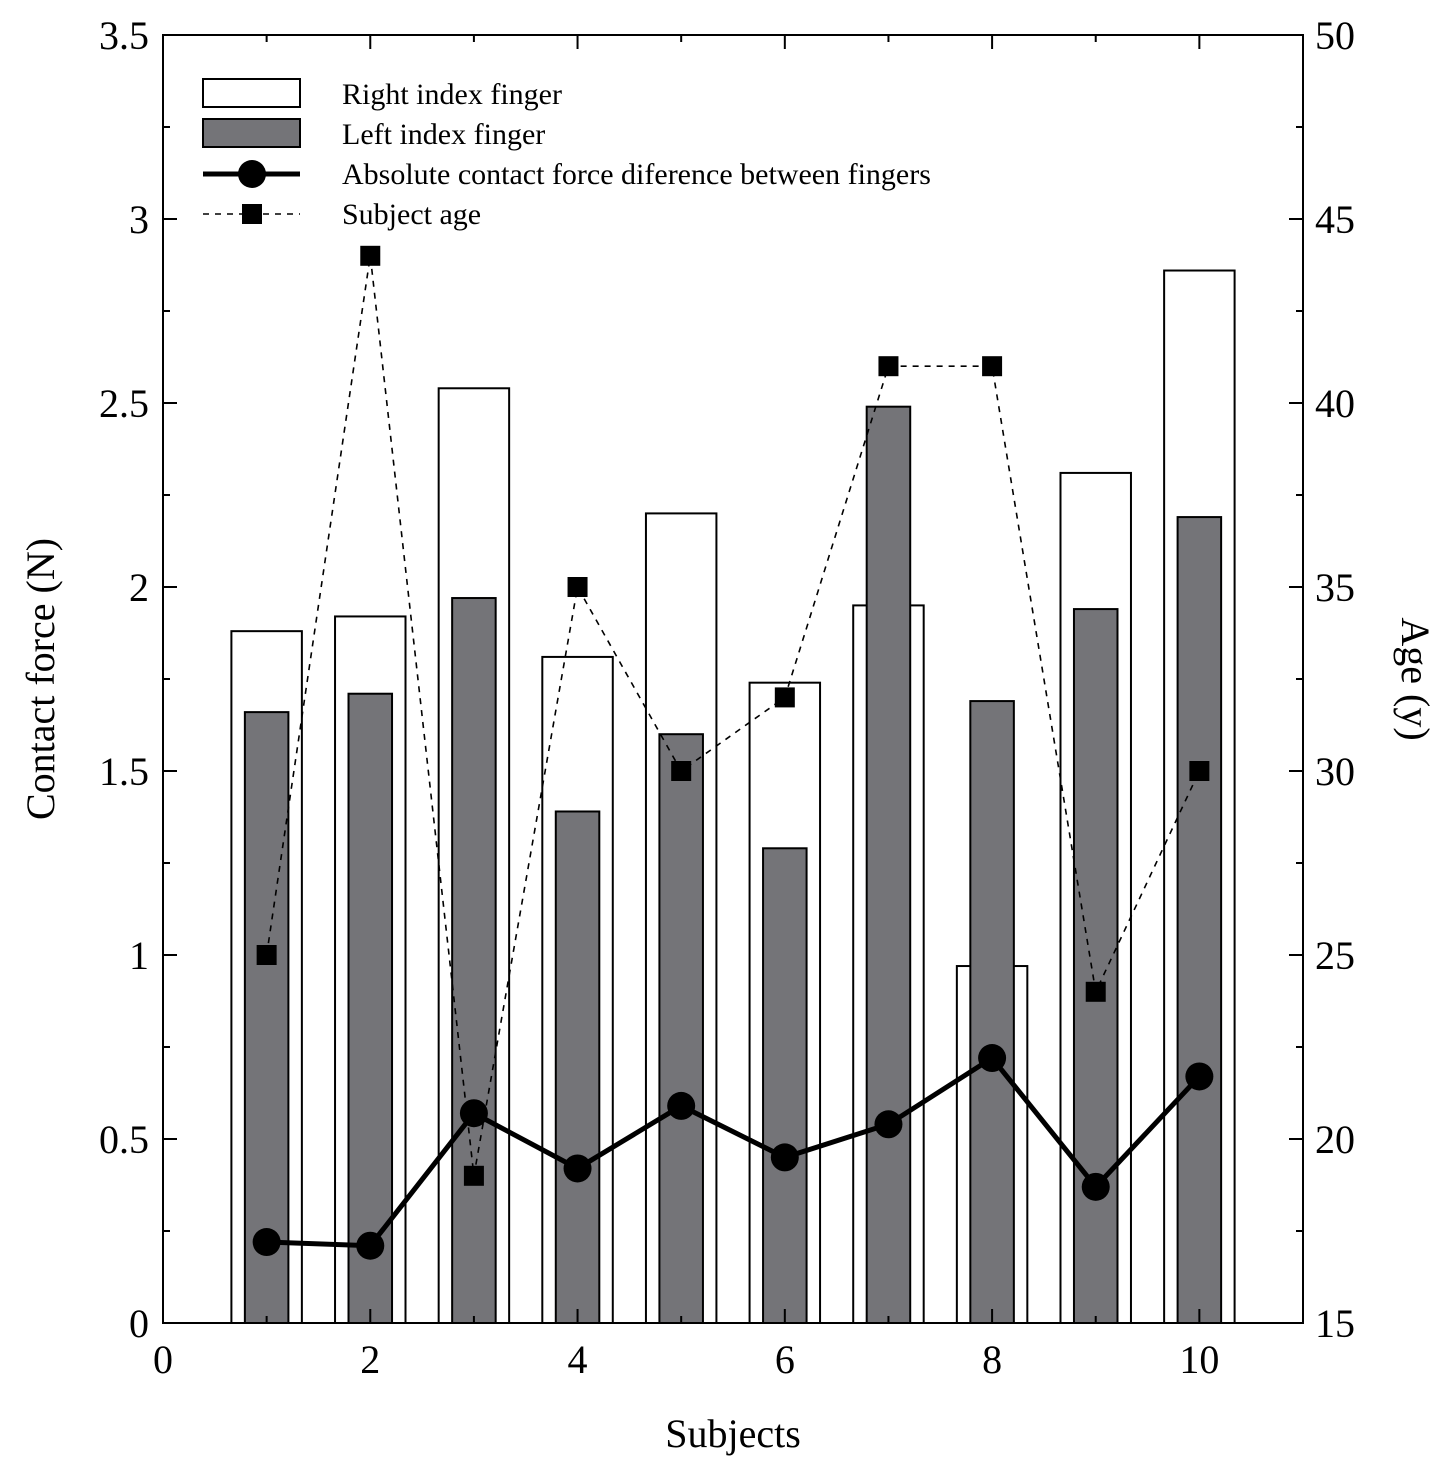 This screenshot has width=1454, height=1479. I want to click on y-tick-label: 2, so click(139, 587).